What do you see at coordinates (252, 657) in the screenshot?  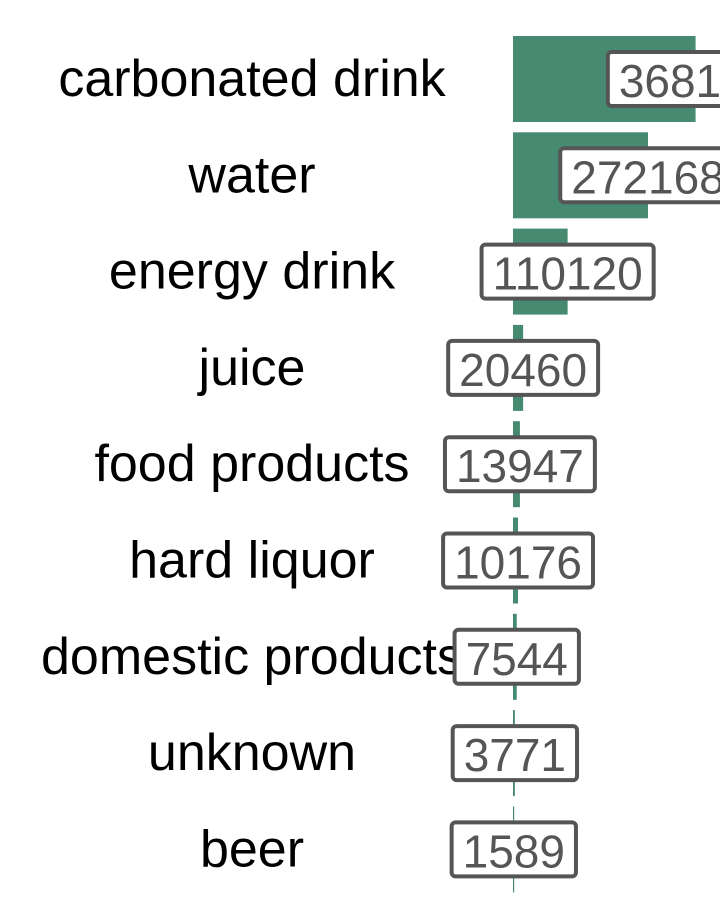 I see `category-label: domestic products` at bounding box center [252, 657].